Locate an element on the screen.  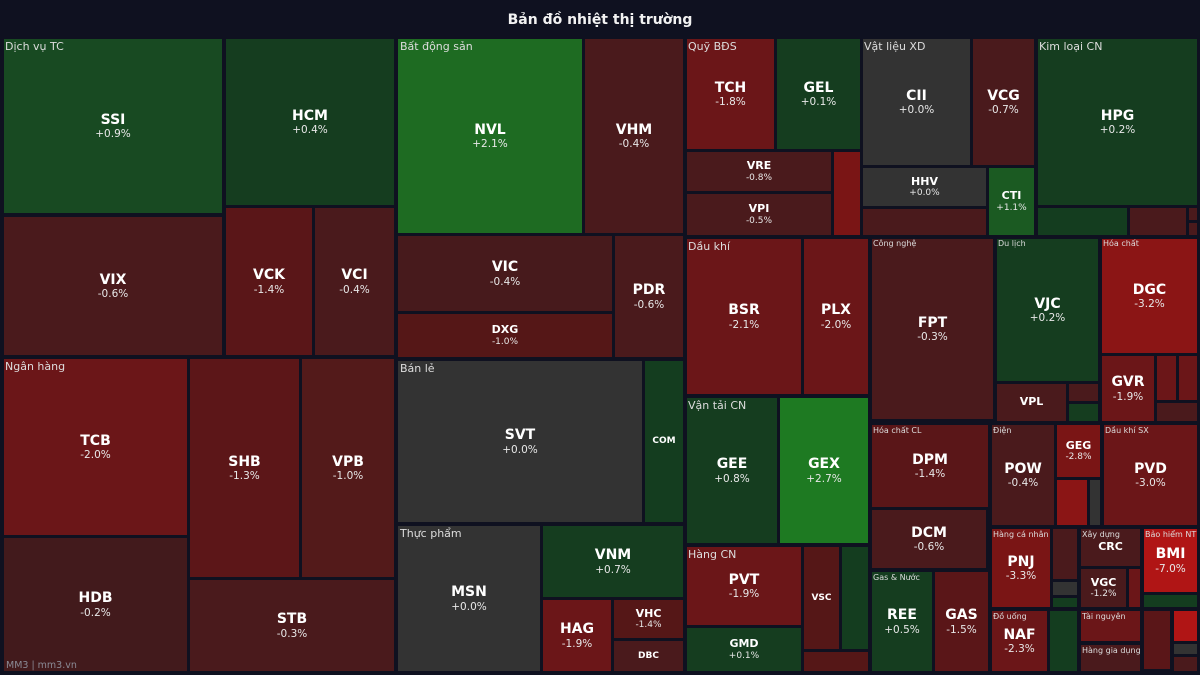
stock-tile-vic: VIC -0.4% is located at coordinates (505, 273).